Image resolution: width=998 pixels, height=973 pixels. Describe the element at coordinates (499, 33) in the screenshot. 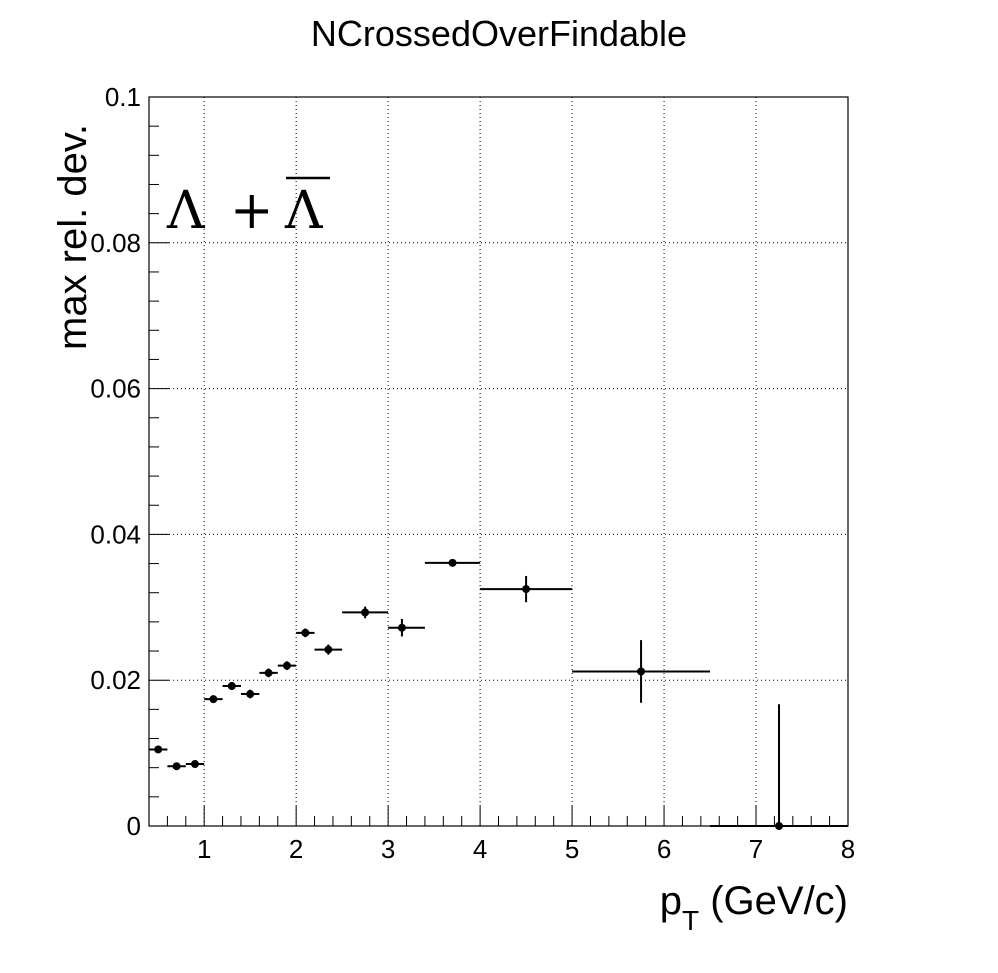

I see `chart-title: NCrossedOverFindable` at that location.